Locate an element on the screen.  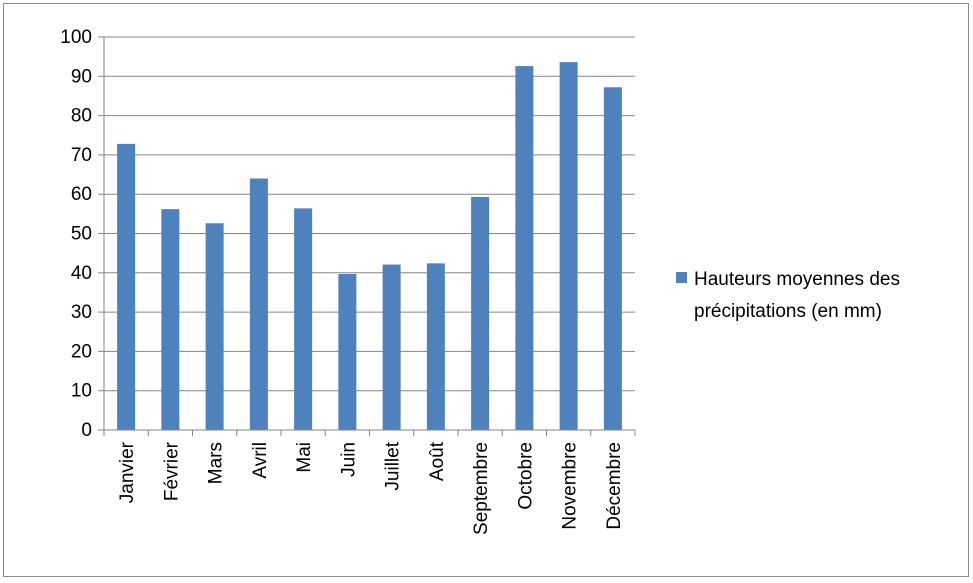
y-tick-label: 70 is located at coordinates (81, 155).